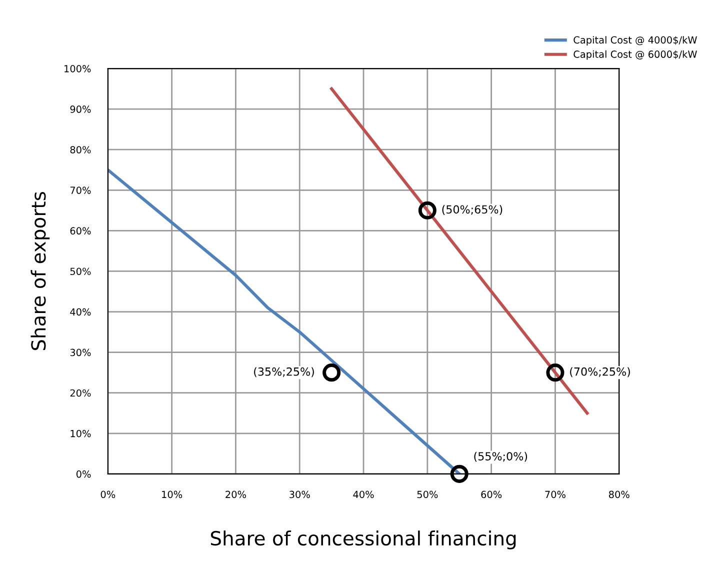  What do you see at coordinates (80, 109) in the screenshot?
I see `y-tick-label: 90%` at bounding box center [80, 109].